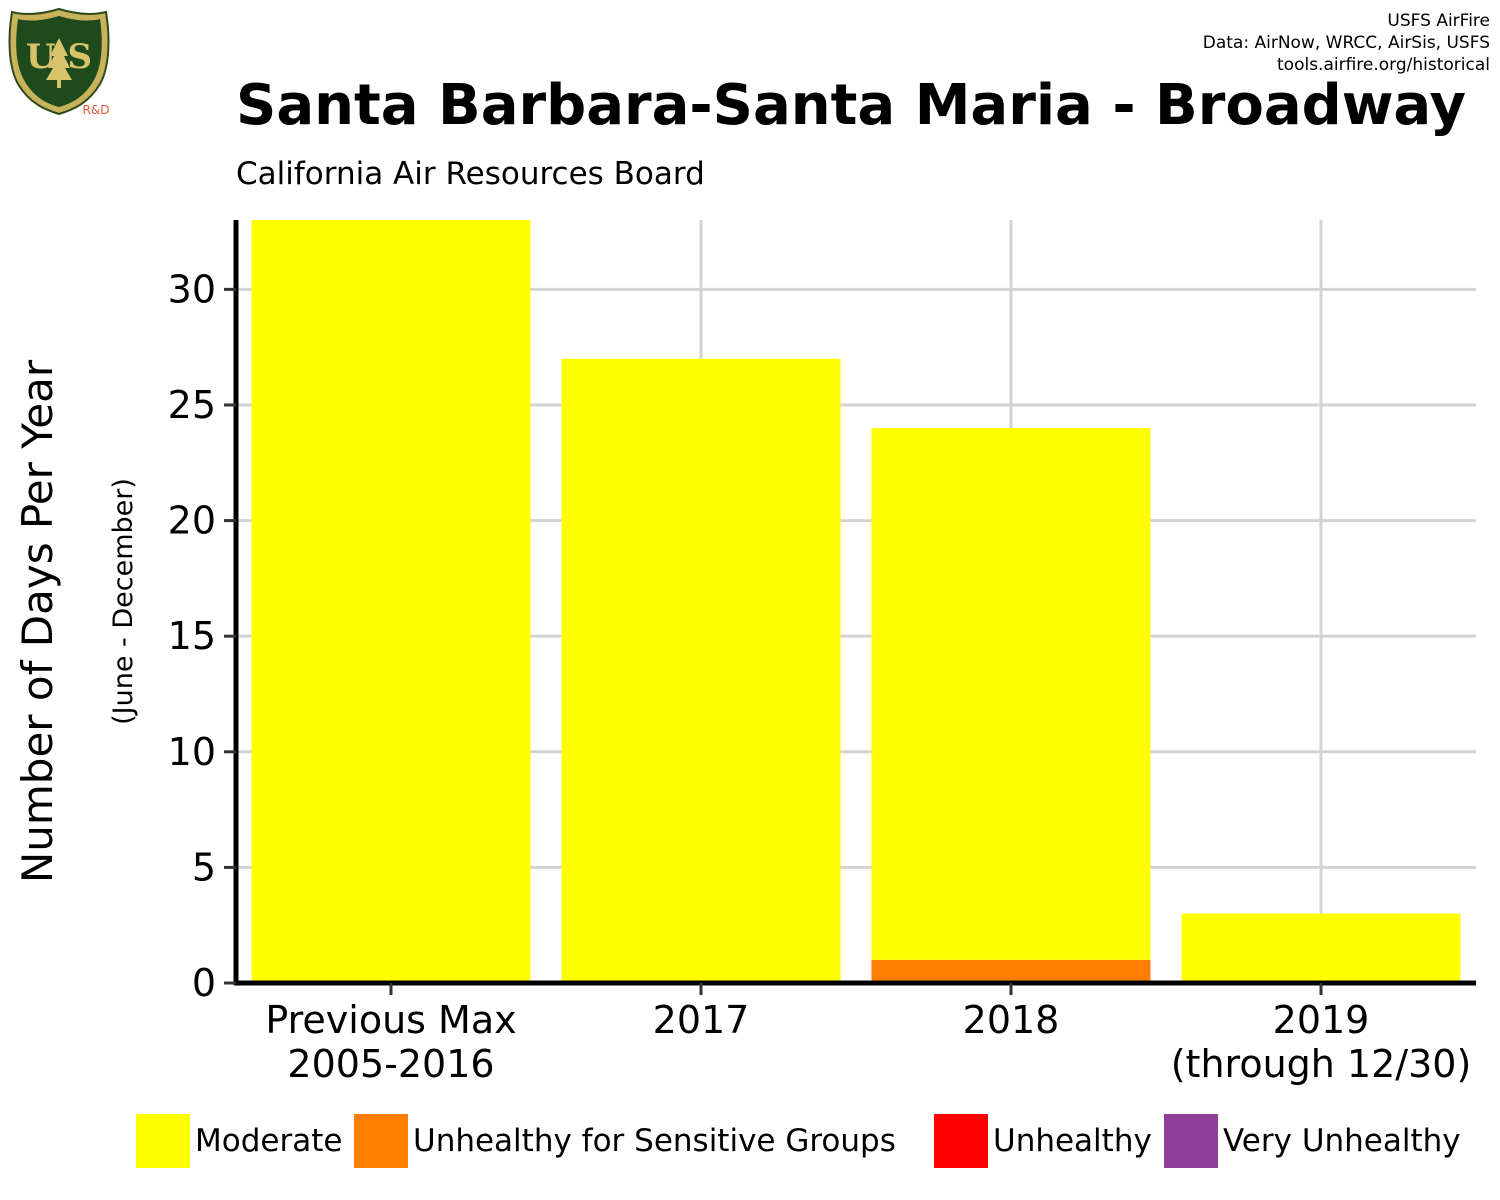 This screenshot has height=1200, width=1500. I want to click on logo-rd-text: R&D, so click(96, 110).